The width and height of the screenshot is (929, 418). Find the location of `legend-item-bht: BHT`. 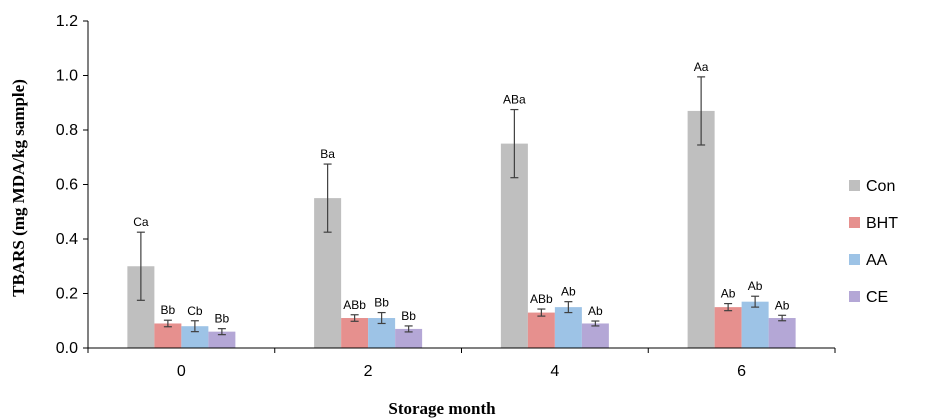

legend-item-bht: BHT is located at coordinates (873, 223).